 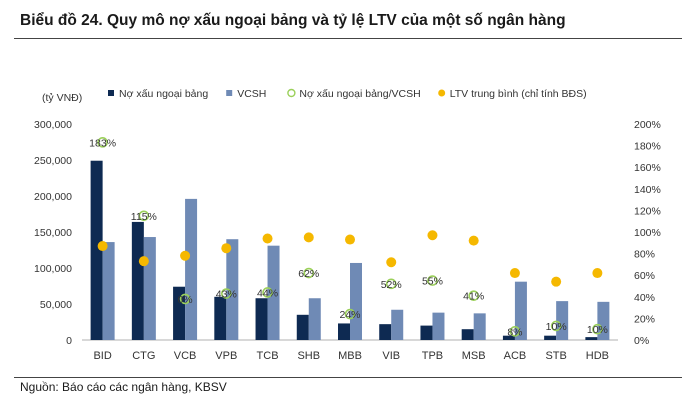 What do you see at coordinates (123, 387) in the screenshot?
I see `source-note: Nguồn: Báo cáo các ngân hàng, KBSV` at bounding box center [123, 387].